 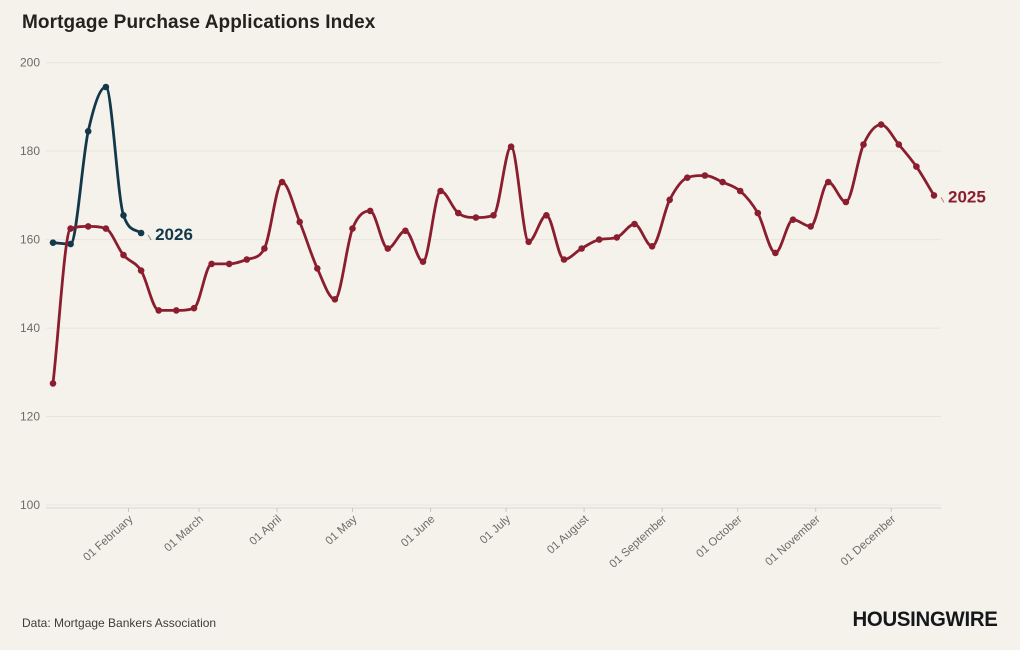 I want to click on label-connector-2025, so click(x=942, y=200).